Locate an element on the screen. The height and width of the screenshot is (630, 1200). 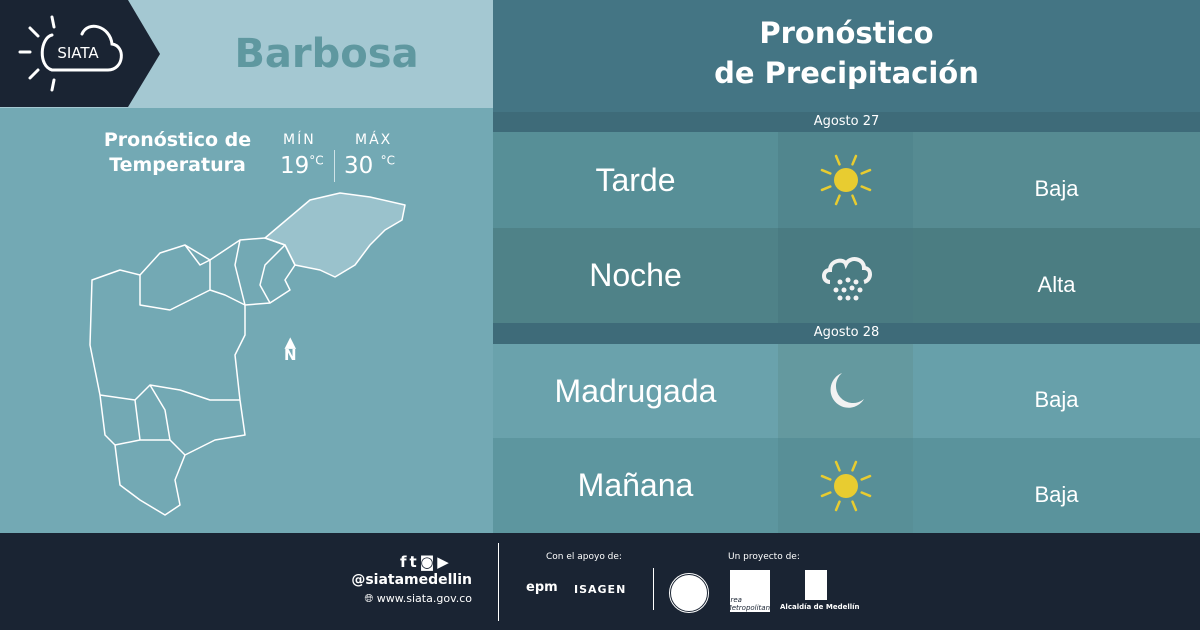
instagram-icon: ◙ is located at coordinates (428, 562).